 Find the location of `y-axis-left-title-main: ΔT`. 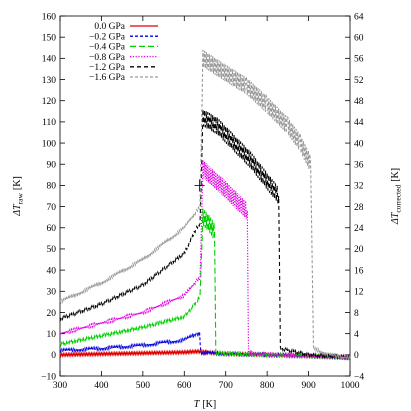

y-axis-left-title-main: ΔT is located at coordinates (17, 210).